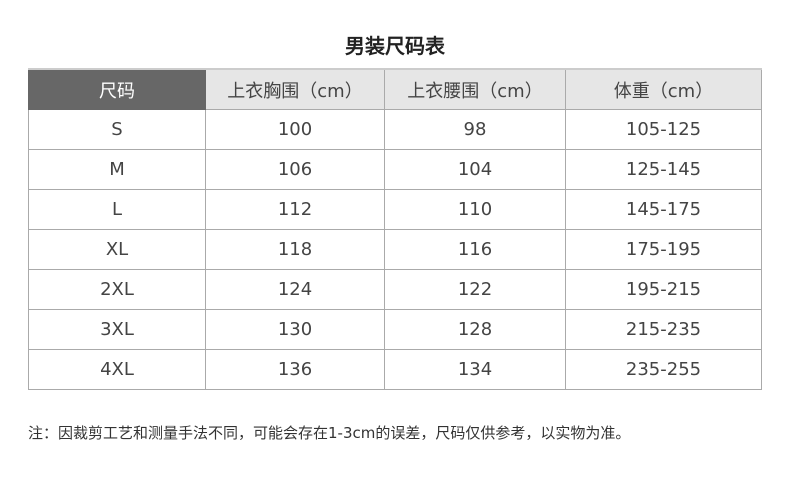 The width and height of the screenshot is (790, 486). Describe the element at coordinates (663, 89) in the screenshot. I see `header-weight: 体重（cm）` at that location.